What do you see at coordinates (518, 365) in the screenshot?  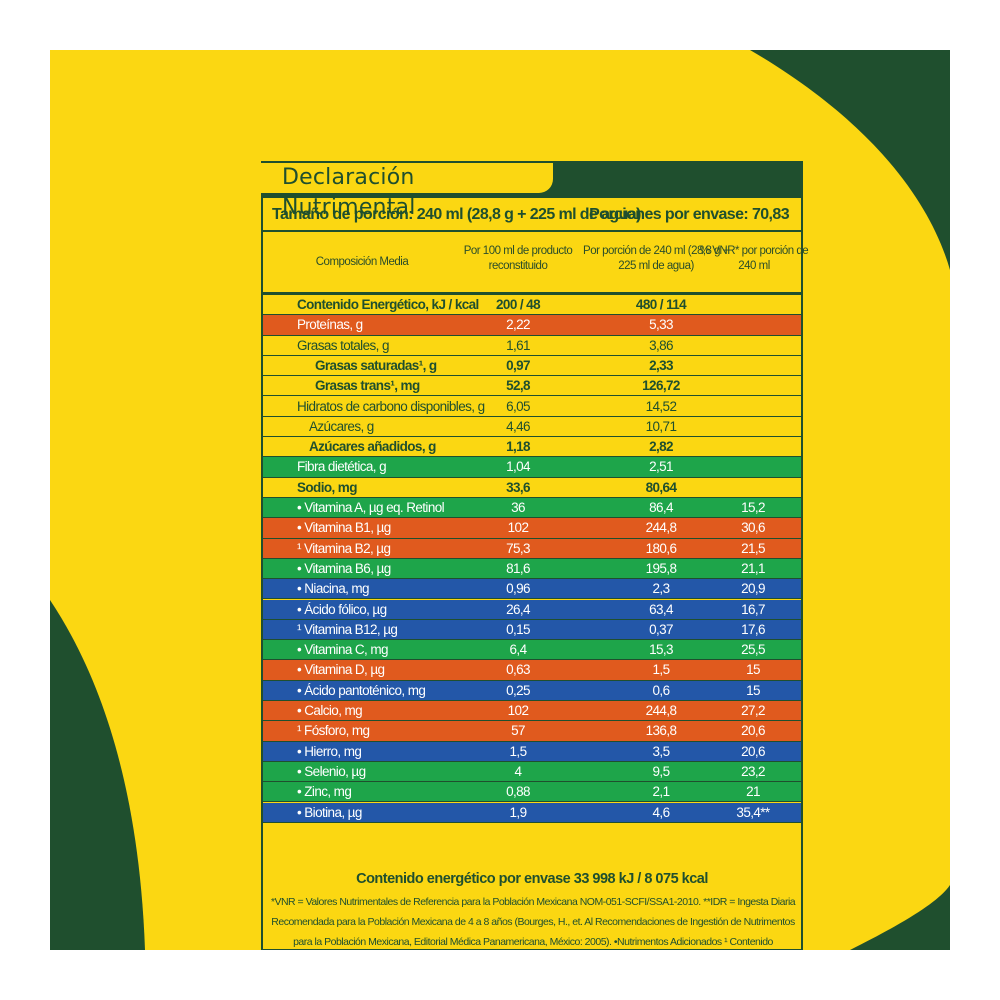 I see `per-100ml-value: 0,97` at bounding box center [518, 365].